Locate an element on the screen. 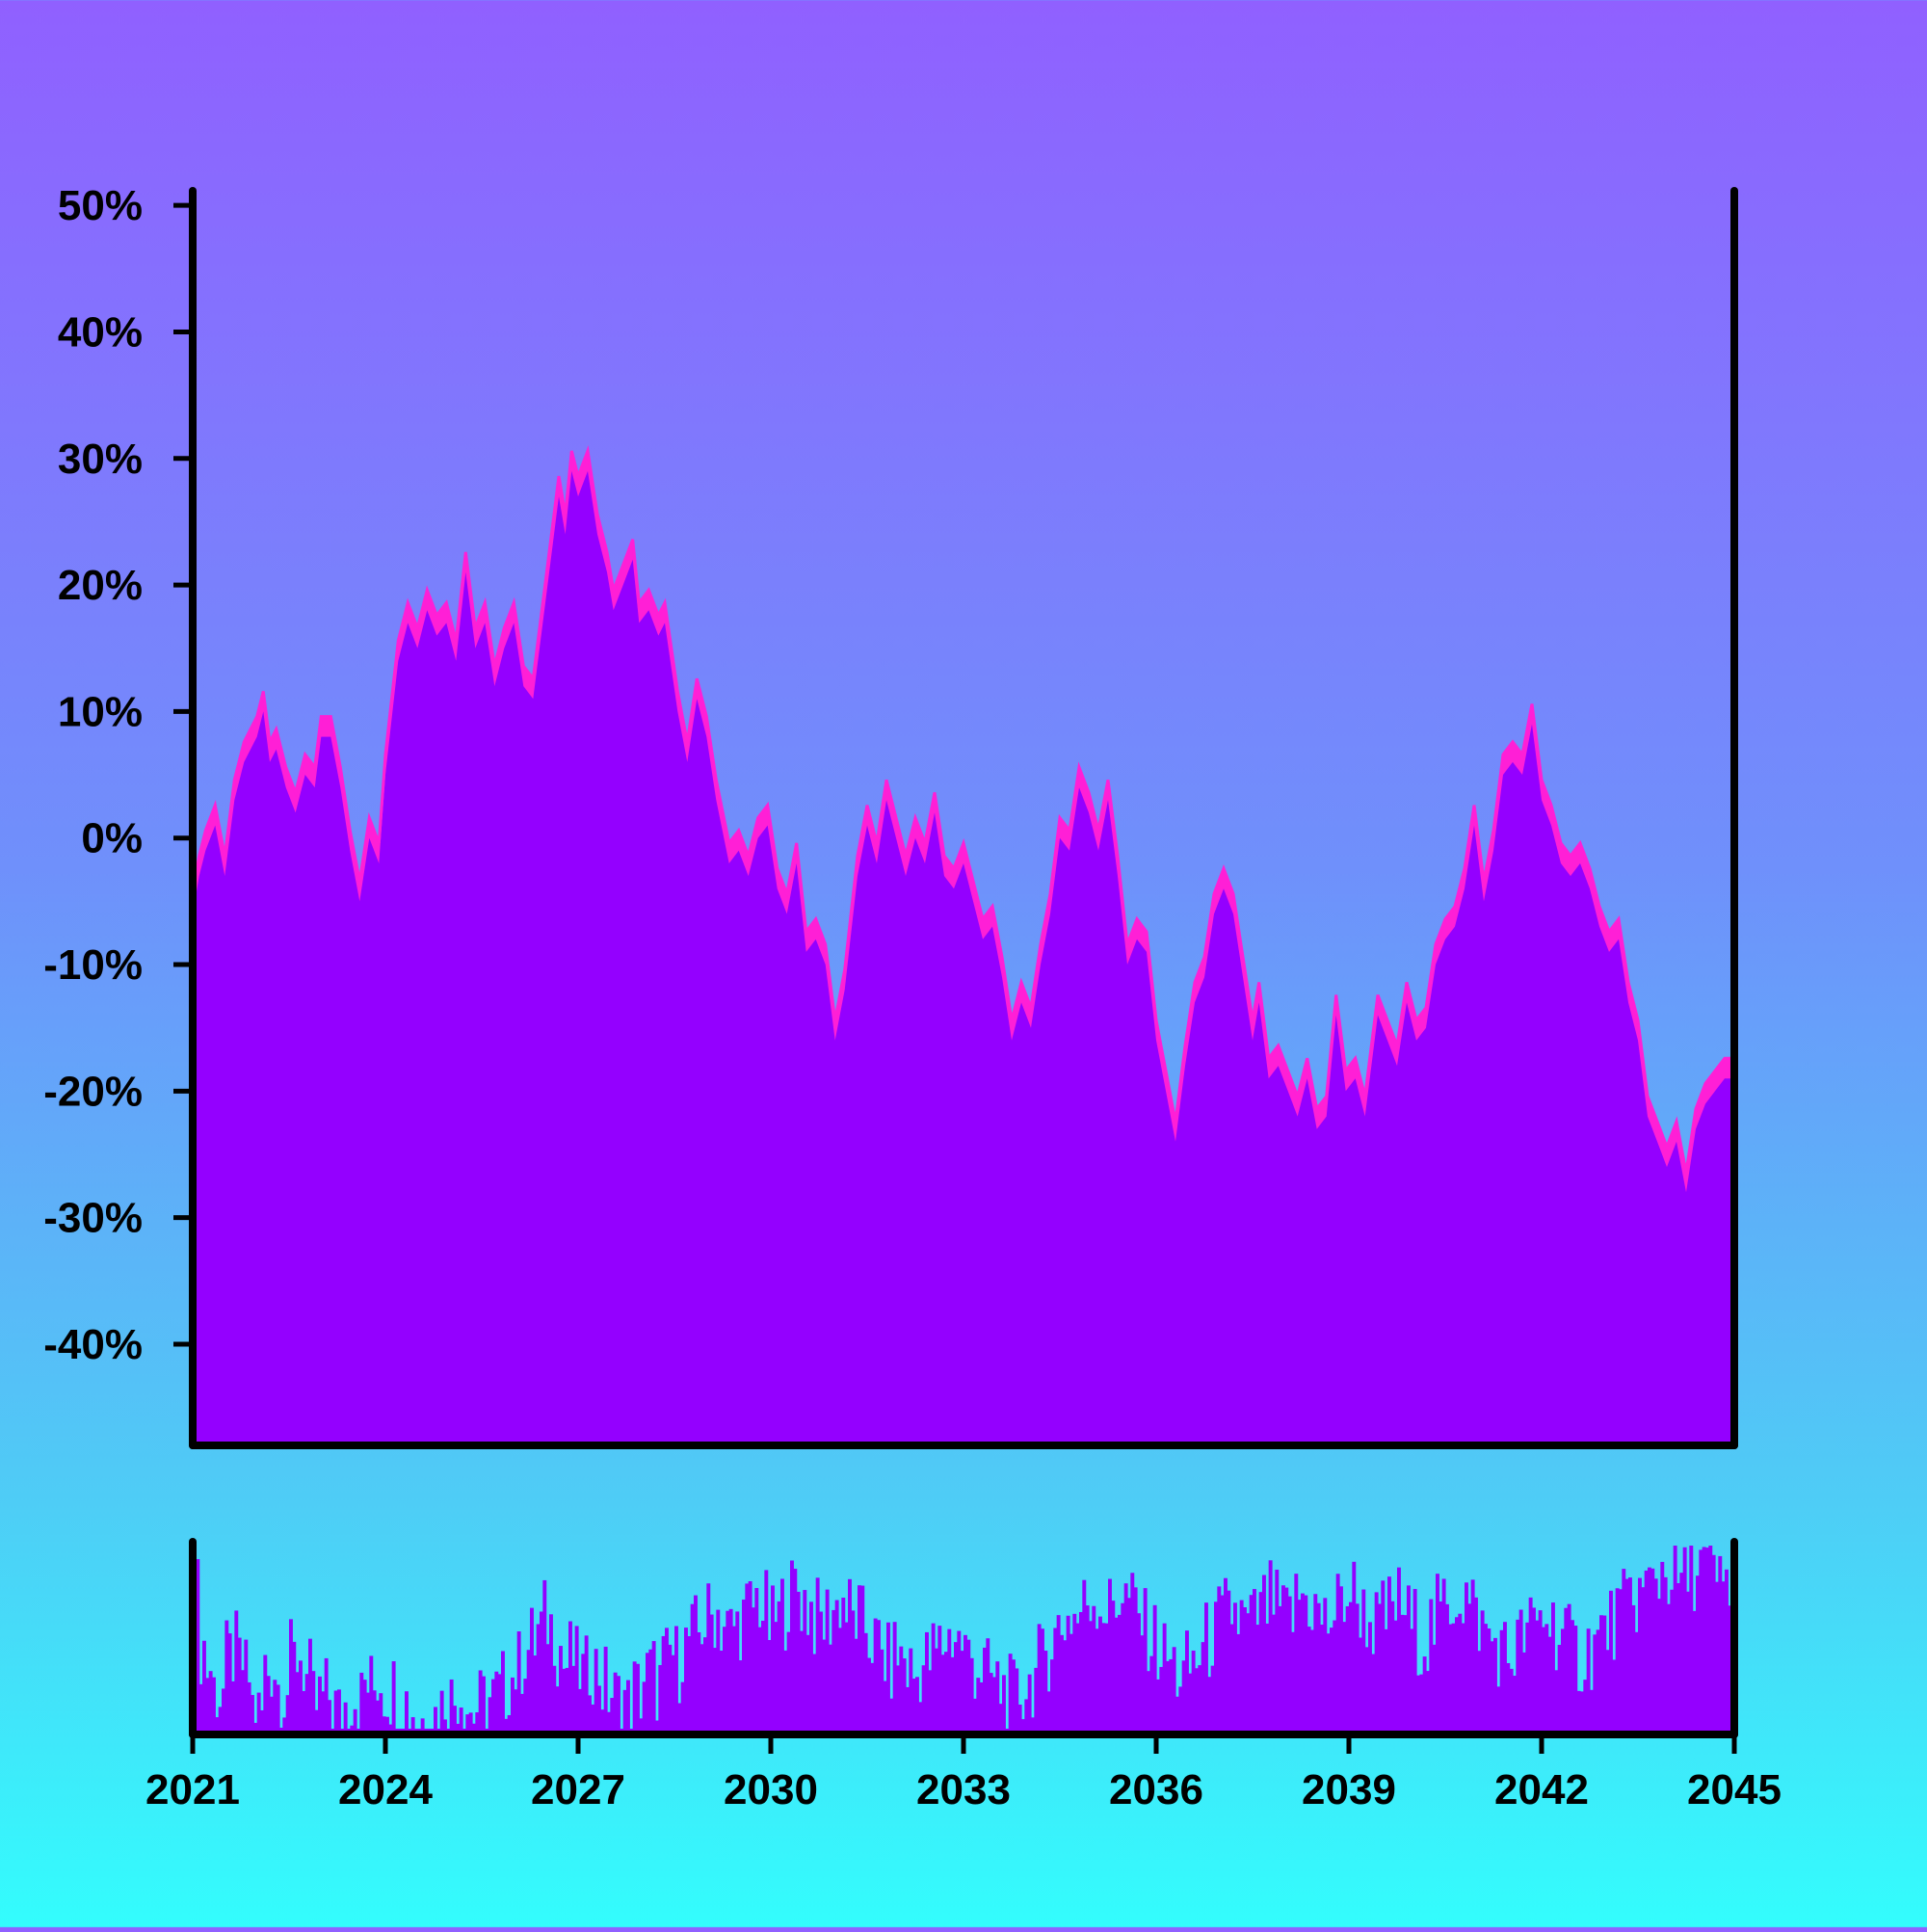 The width and height of the screenshot is (1927, 1932). x-tick-label: 2036 is located at coordinates (1156, 1789).